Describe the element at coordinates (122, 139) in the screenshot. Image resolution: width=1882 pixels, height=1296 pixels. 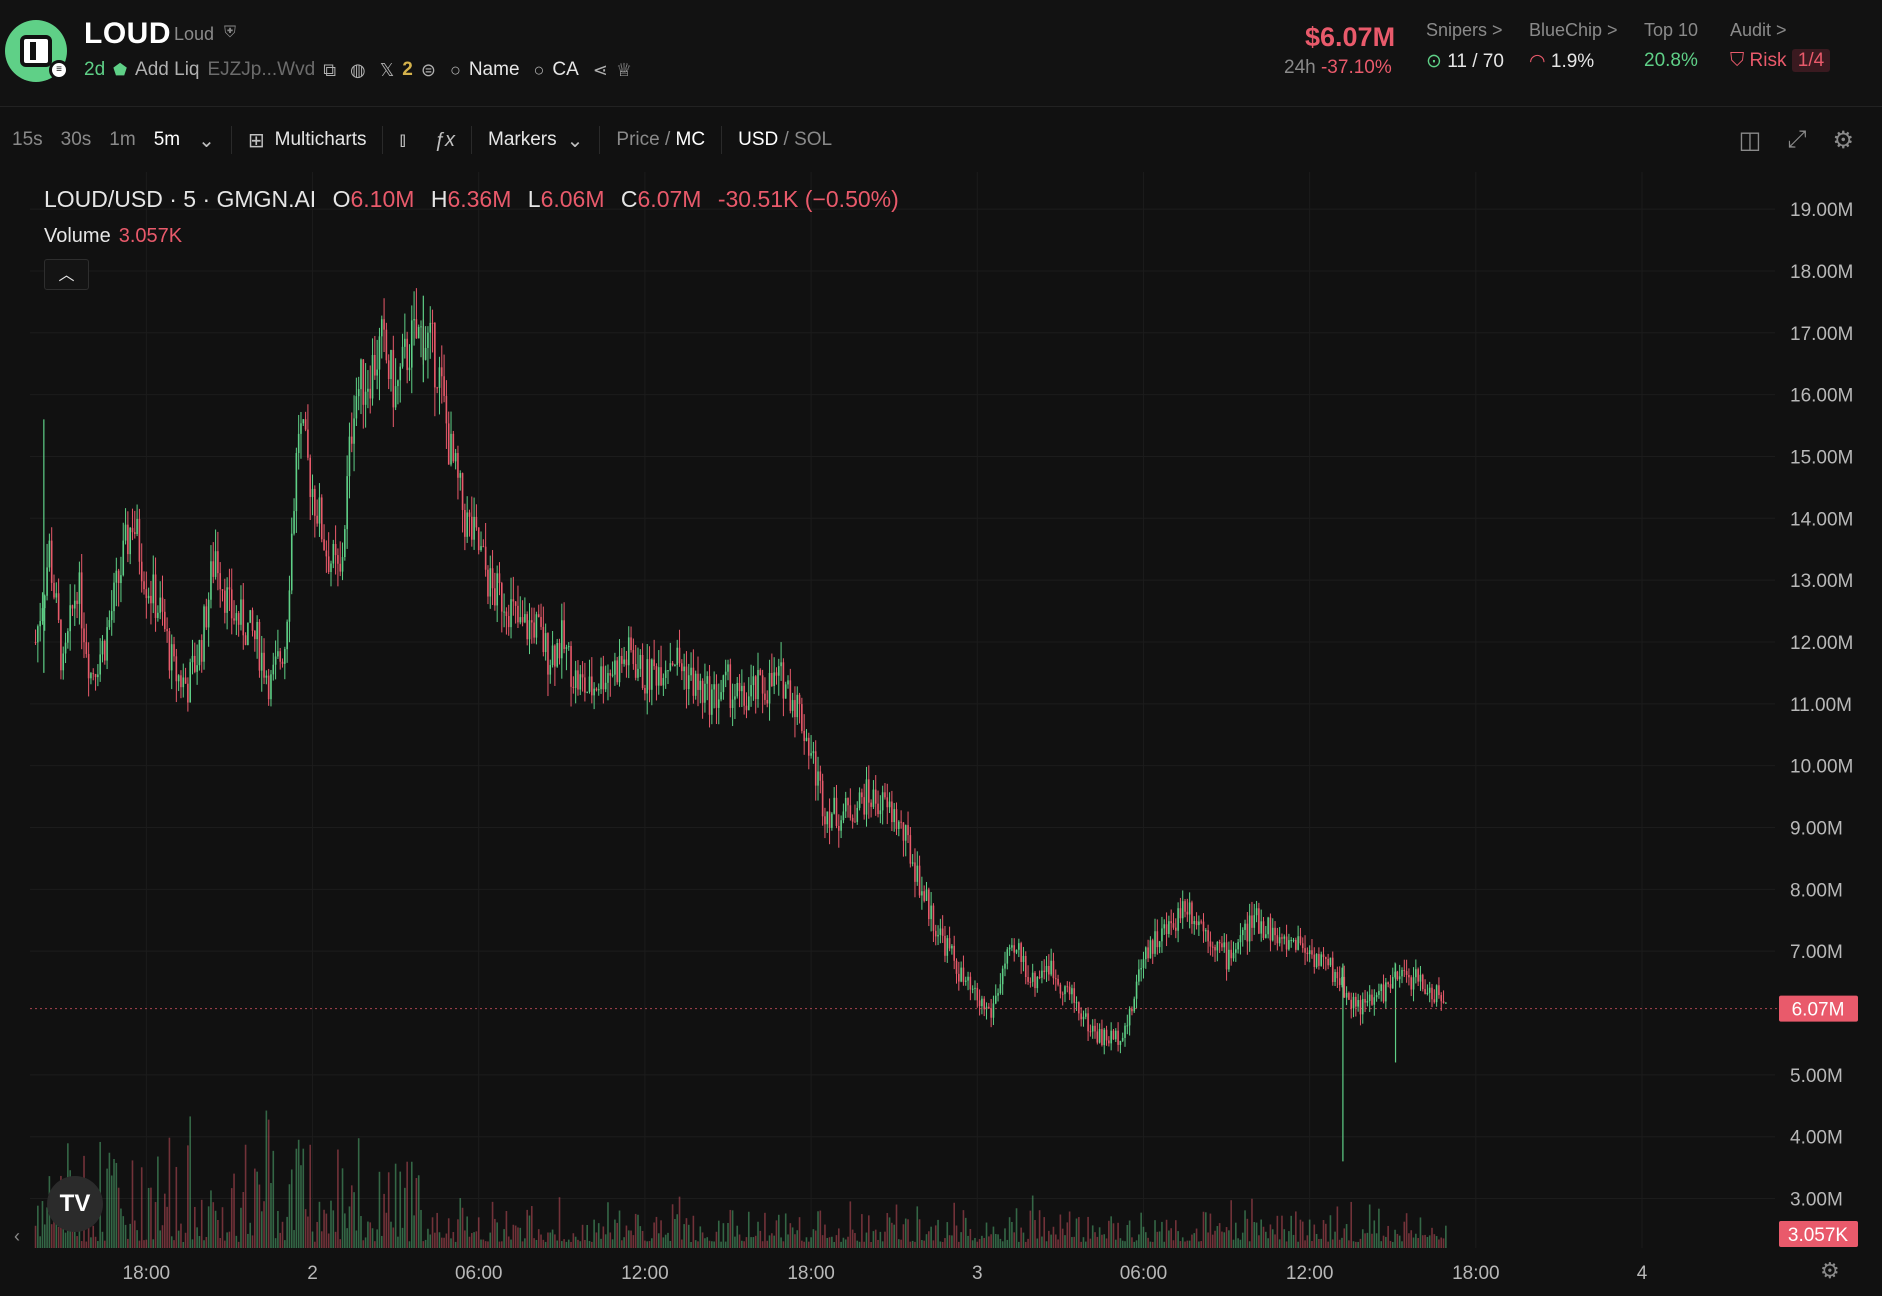
I see `timeframe-1m: 1m` at that location.